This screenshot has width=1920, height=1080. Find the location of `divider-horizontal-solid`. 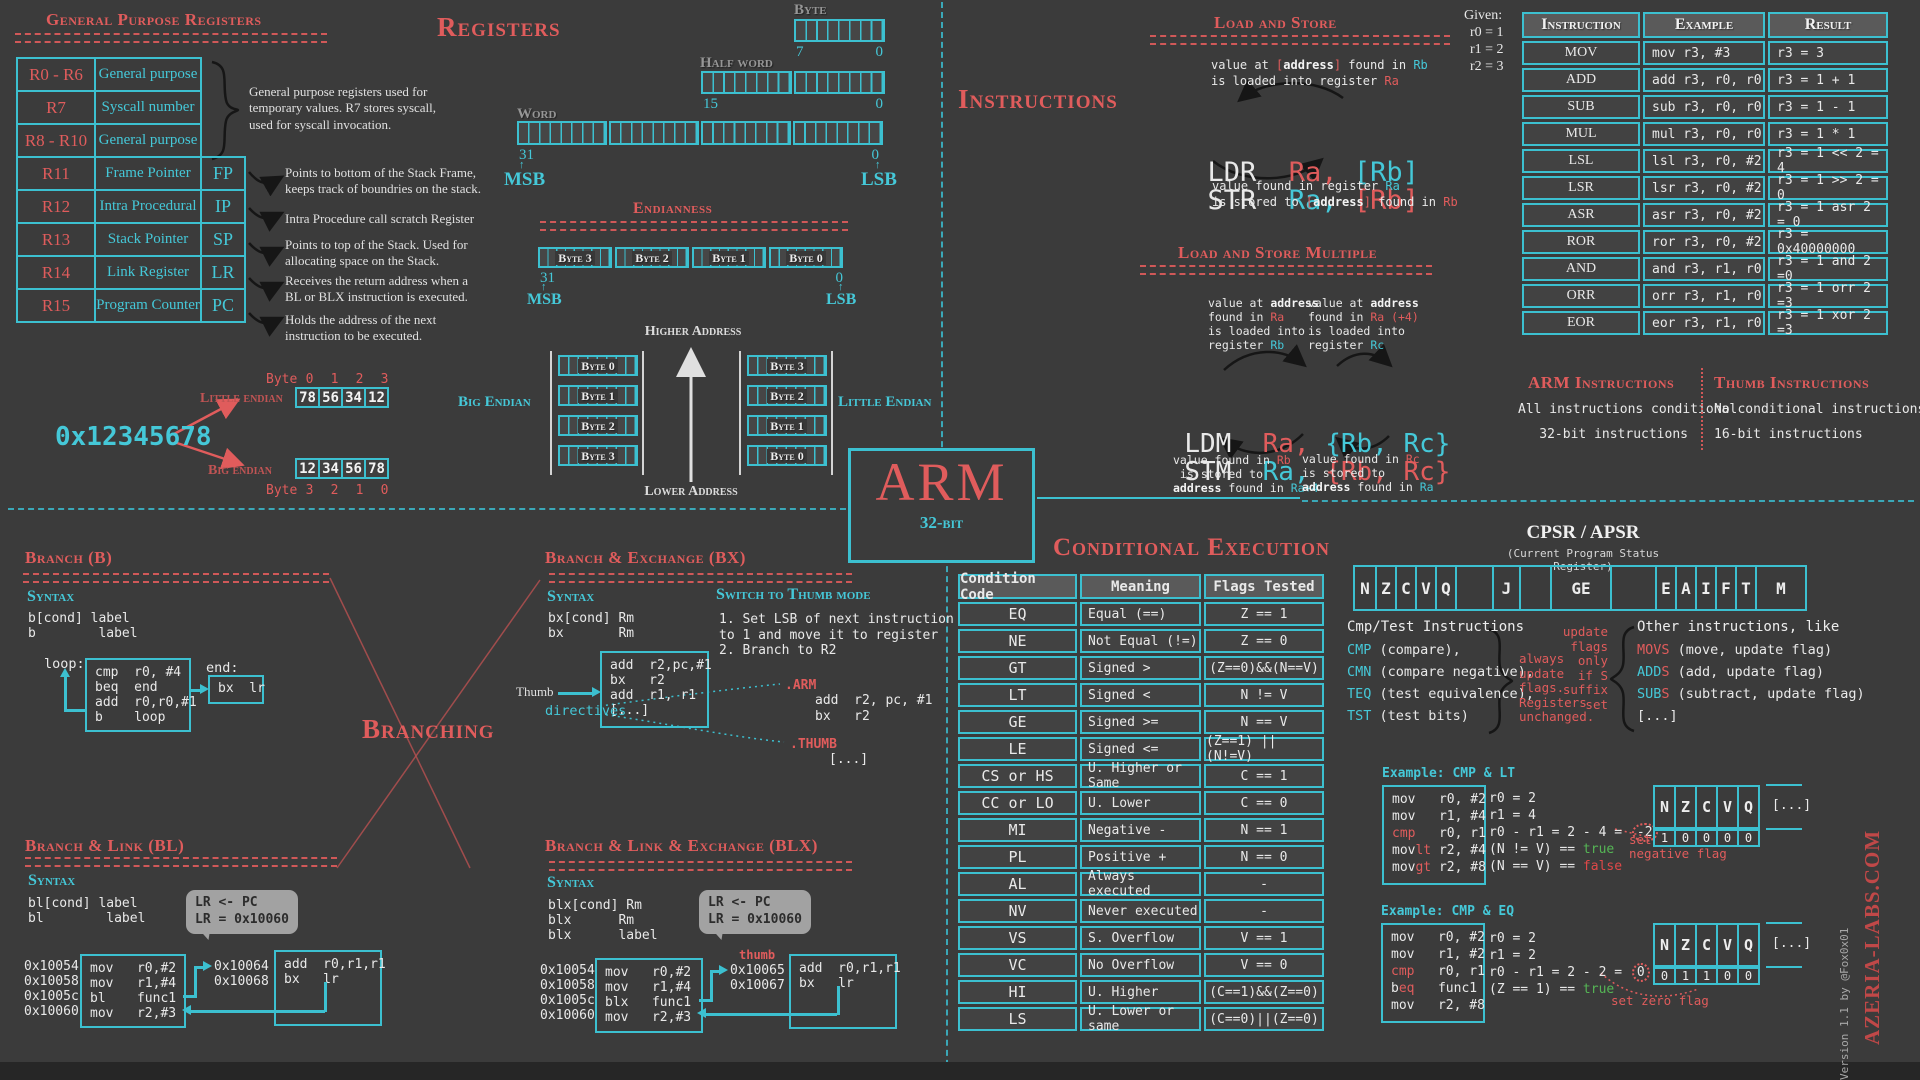

divider-horizontal-solid is located at coordinates (1168, 498).